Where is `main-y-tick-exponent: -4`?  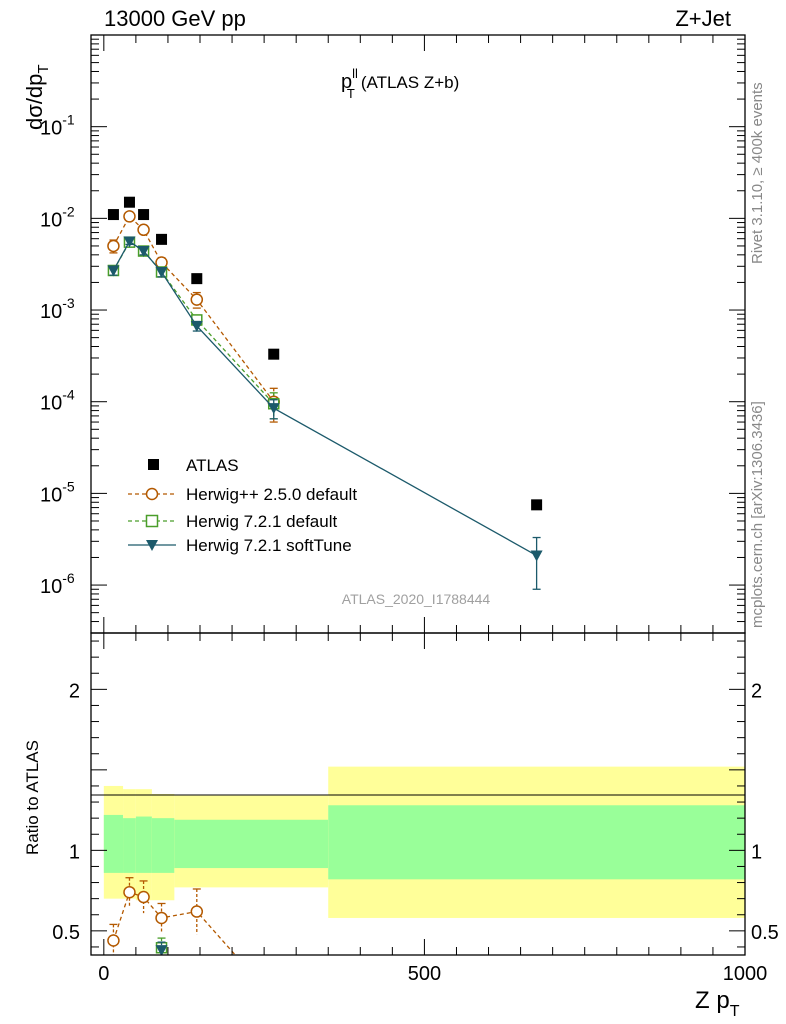 main-y-tick-exponent: -4 is located at coordinates (68, 395).